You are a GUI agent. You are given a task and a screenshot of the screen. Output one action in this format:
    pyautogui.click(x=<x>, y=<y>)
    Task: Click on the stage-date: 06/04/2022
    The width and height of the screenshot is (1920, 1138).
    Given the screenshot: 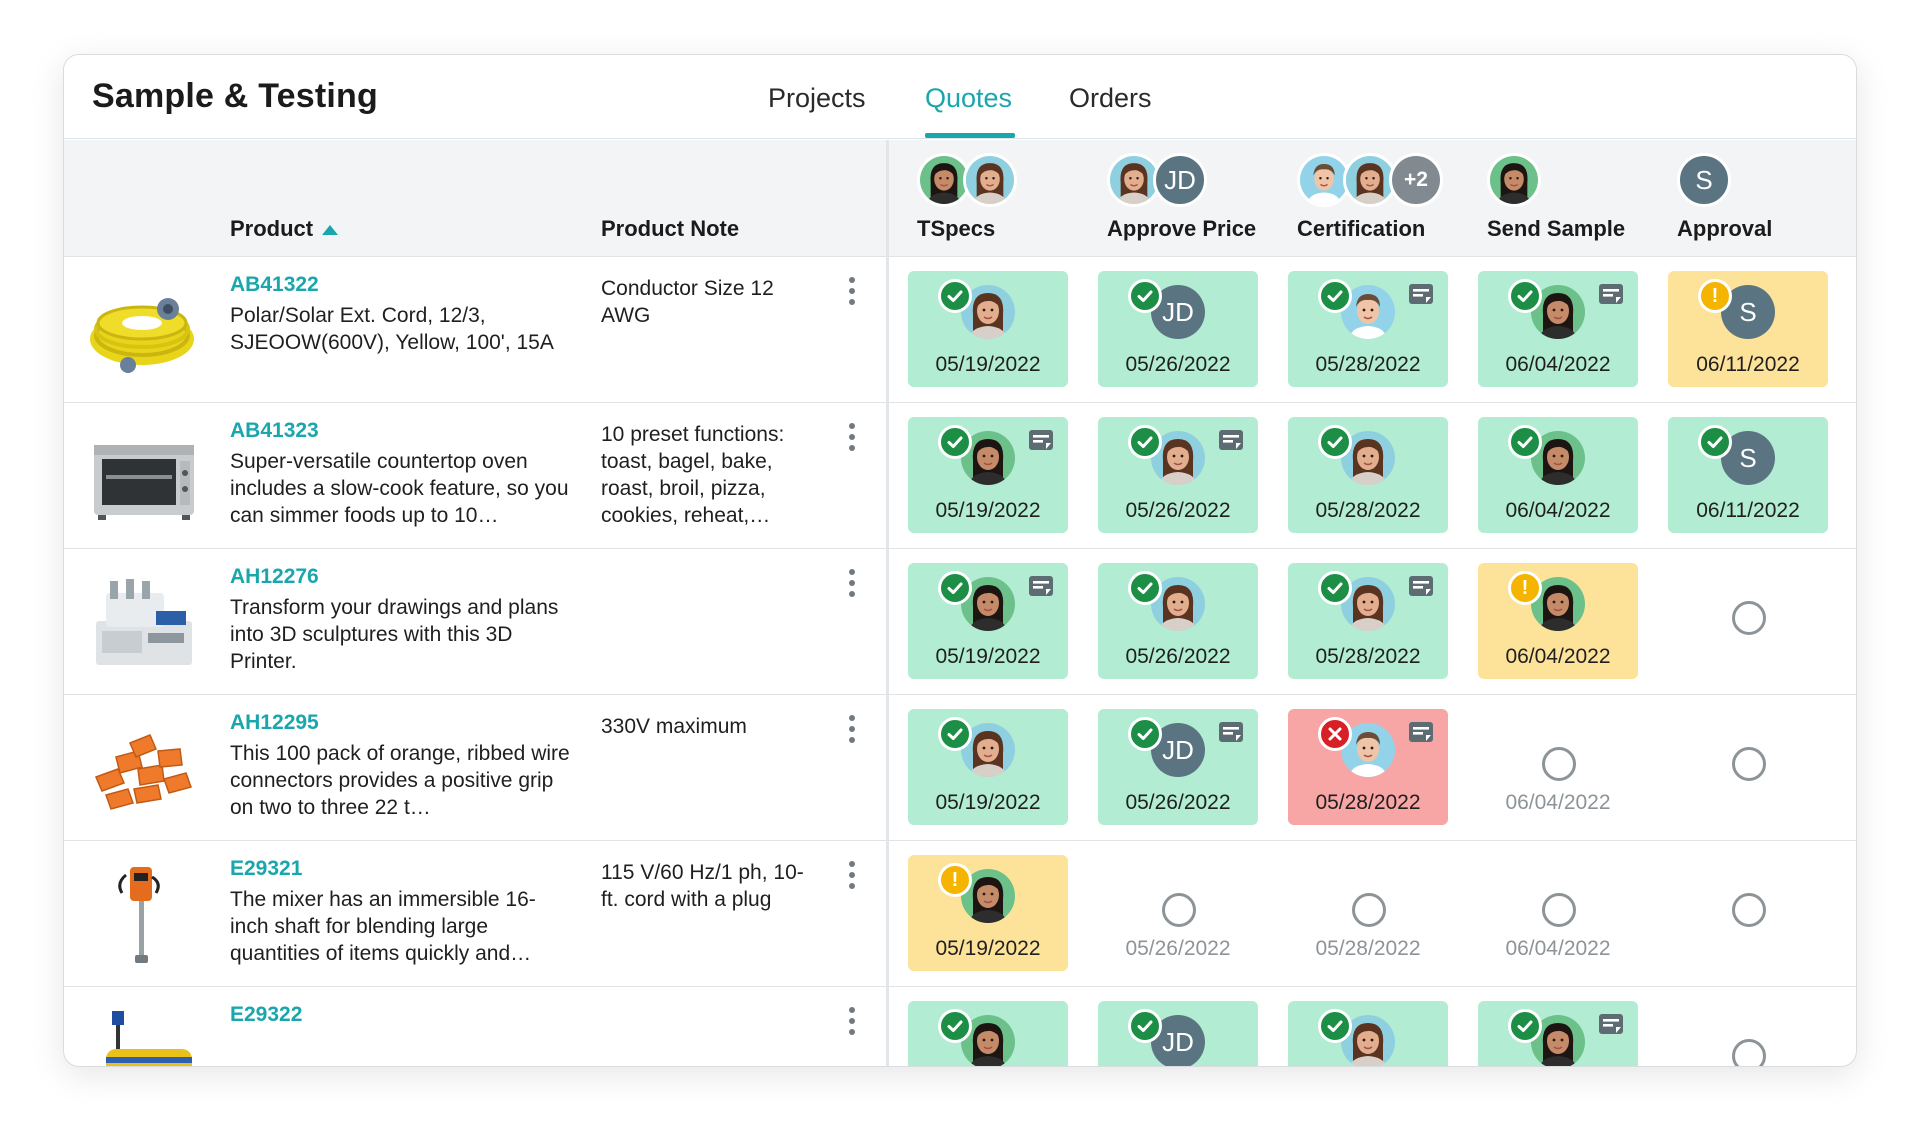 What is the action you would take?
    pyautogui.click(x=1558, y=364)
    